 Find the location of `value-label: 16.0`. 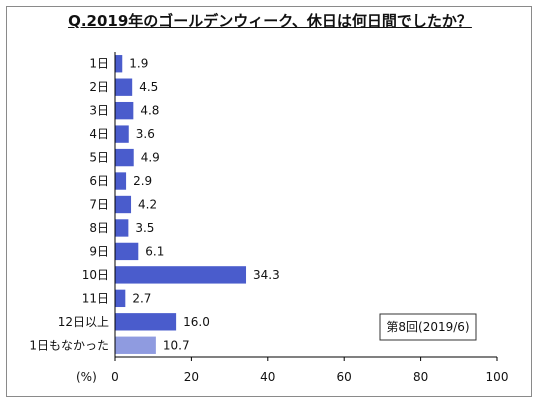

value-label: 16.0 is located at coordinates (196, 322).